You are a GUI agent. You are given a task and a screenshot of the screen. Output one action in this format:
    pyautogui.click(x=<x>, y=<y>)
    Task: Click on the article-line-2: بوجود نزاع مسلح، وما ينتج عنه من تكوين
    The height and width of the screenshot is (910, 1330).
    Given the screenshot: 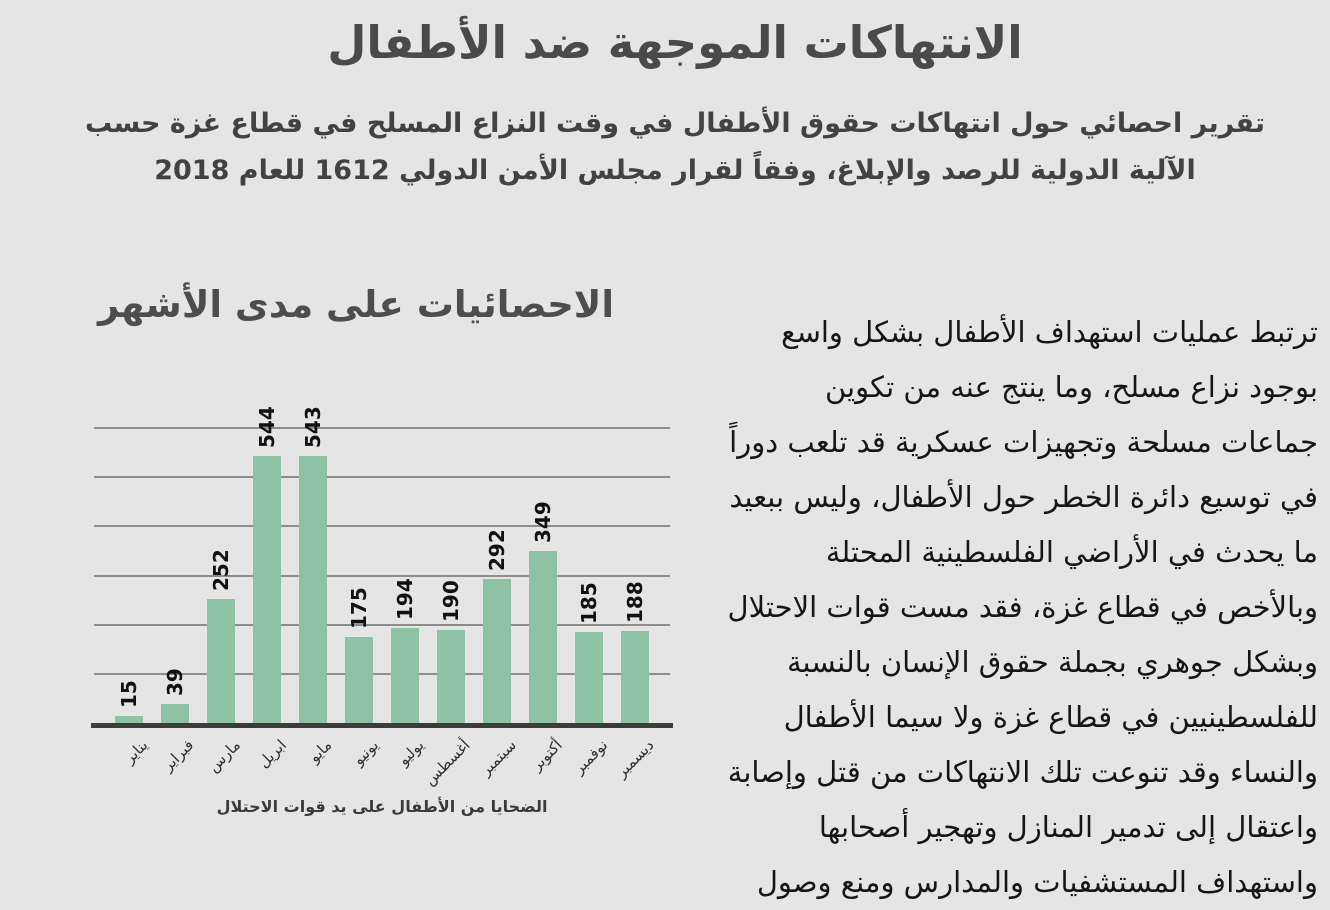 What is the action you would take?
    pyautogui.click(x=1071, y=387)
    